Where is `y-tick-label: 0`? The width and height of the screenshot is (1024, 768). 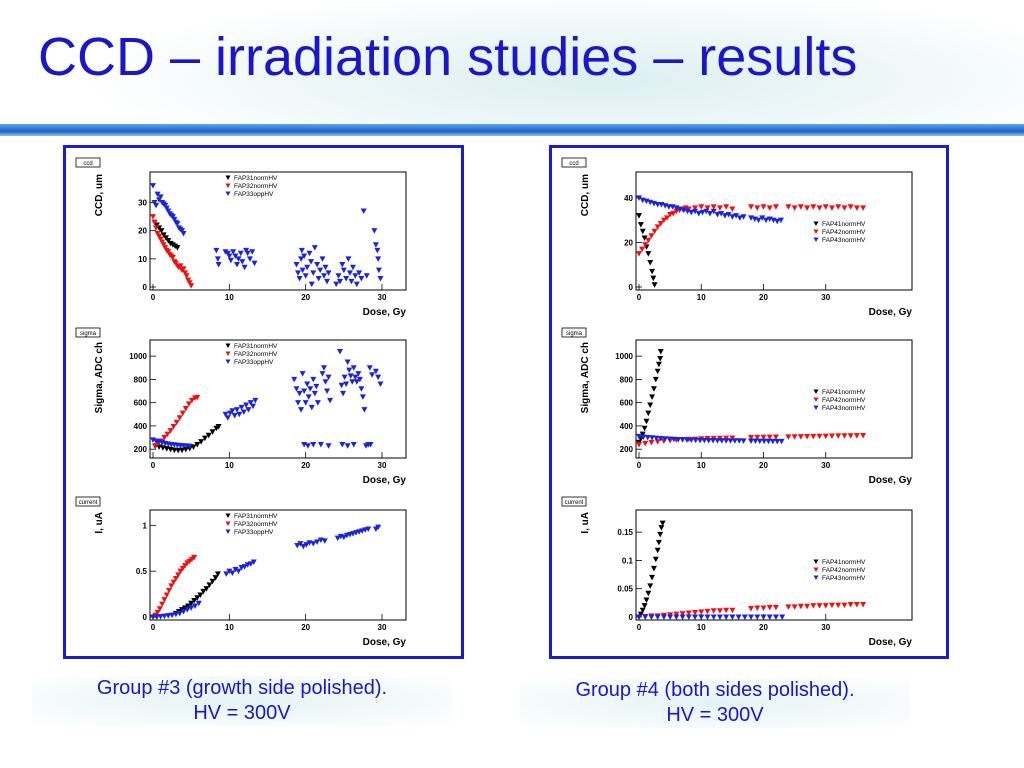 y-tick-label: 0 is located at coordinates (145, 287).